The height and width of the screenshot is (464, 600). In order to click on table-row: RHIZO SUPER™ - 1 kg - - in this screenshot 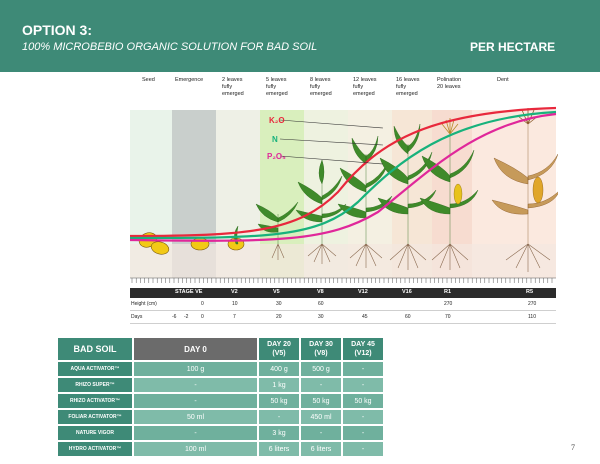, I will do `click(220, 385)`.